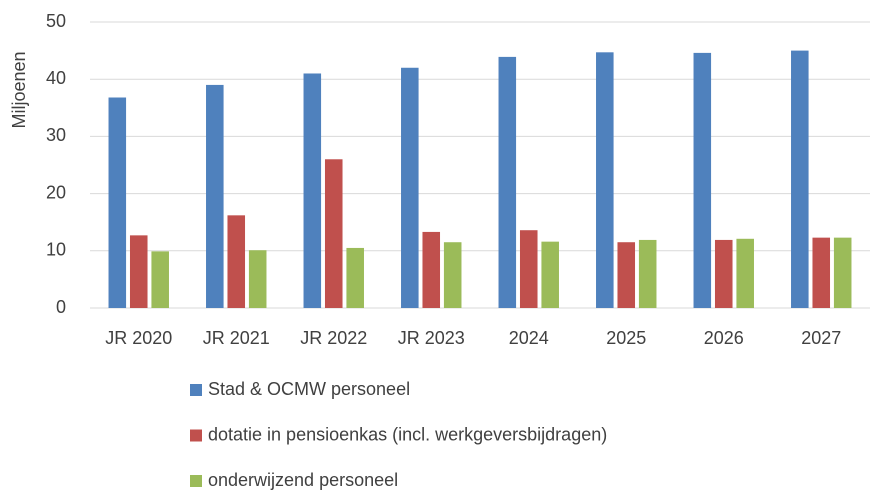 This screenshot has height=496, width=870. I want to click on x-tick-label: JR 2020, so click(138, 338).